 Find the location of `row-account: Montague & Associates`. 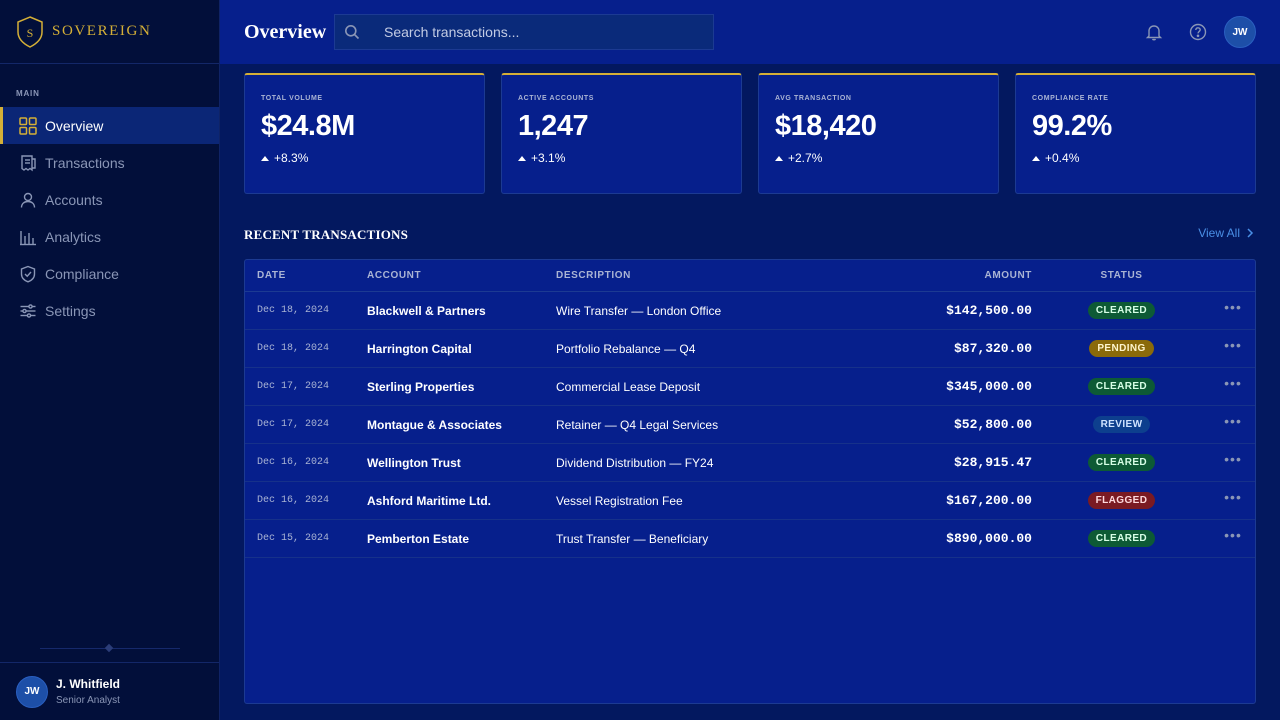

row-account: Montague & Associates is located at coordinates (434, 424).